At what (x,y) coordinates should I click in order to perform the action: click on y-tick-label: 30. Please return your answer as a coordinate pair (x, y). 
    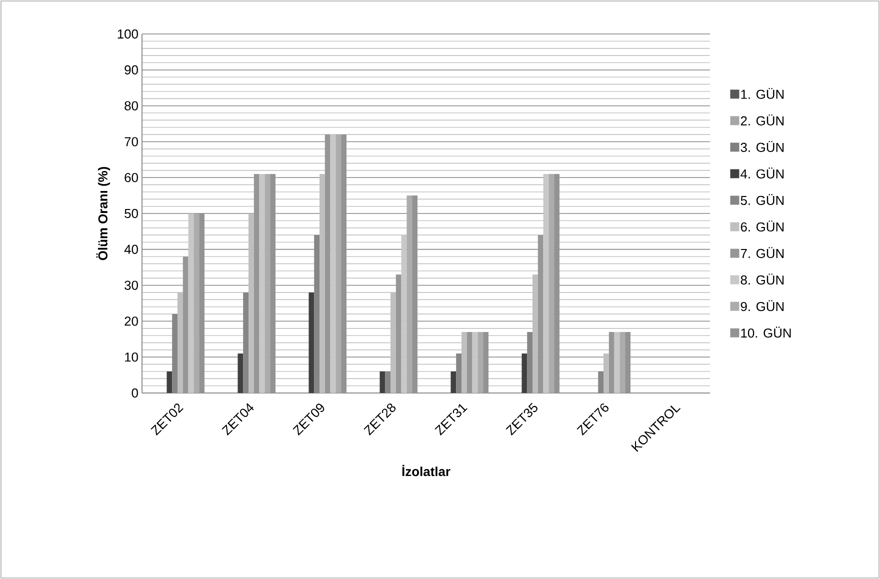
    Looking at the image, I should click on (131, 285).